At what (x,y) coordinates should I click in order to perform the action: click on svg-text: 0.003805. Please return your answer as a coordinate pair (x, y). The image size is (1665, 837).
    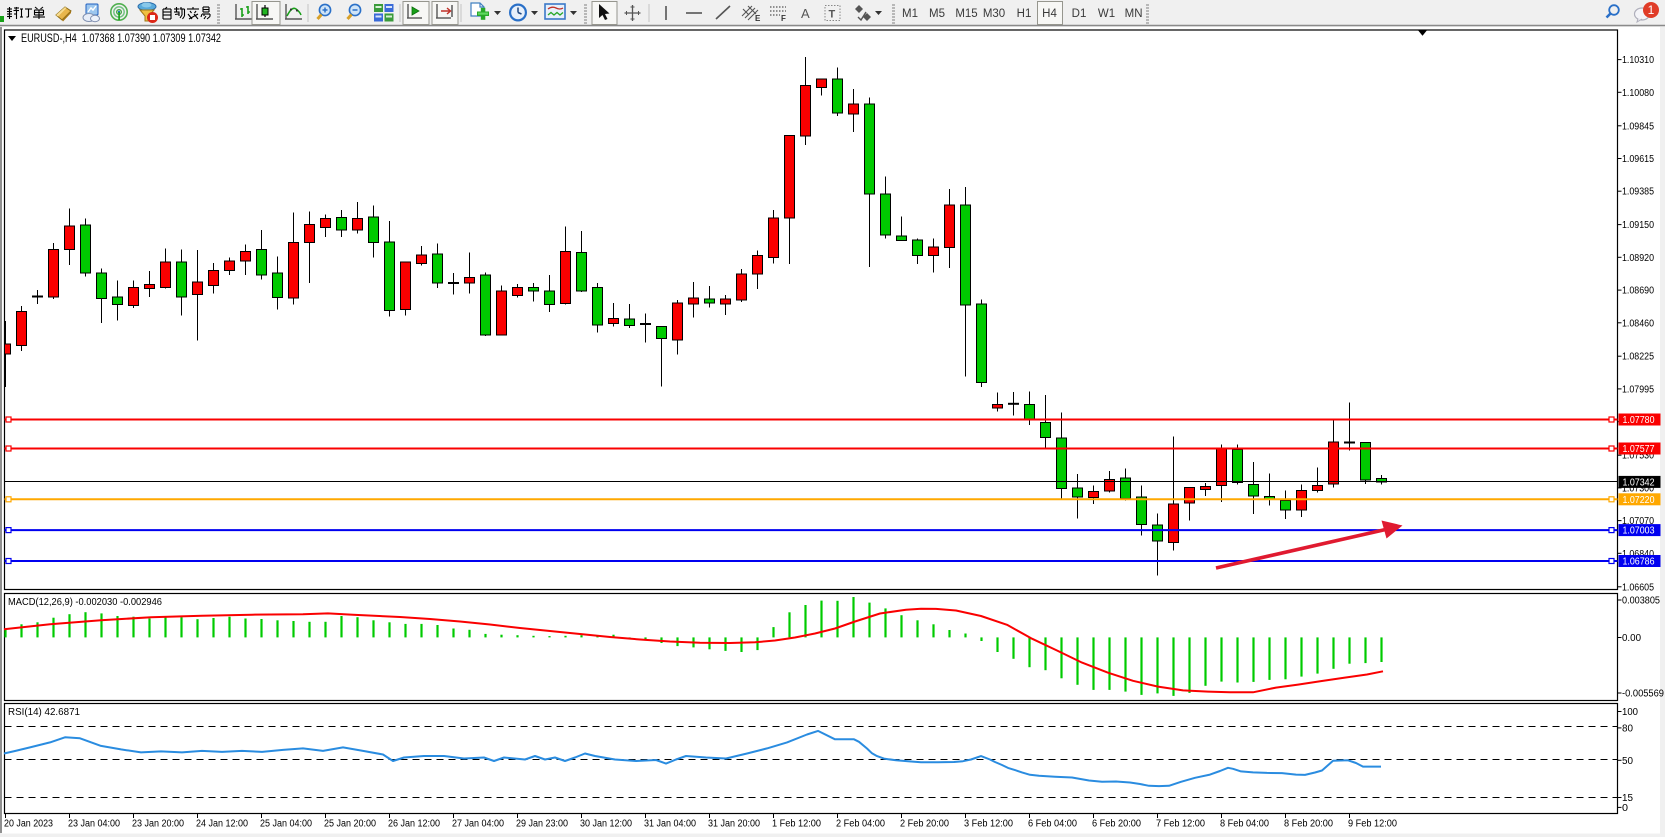
    Looking at the image, I should click on (1641, 601).